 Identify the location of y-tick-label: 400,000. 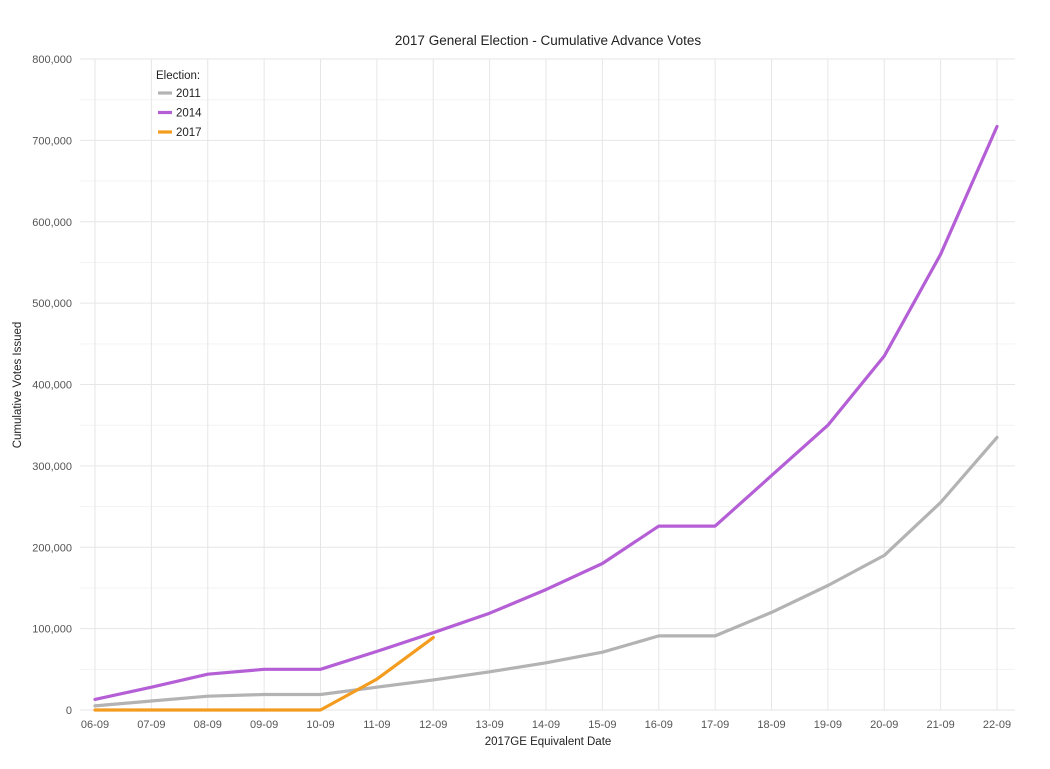
(52, 386).